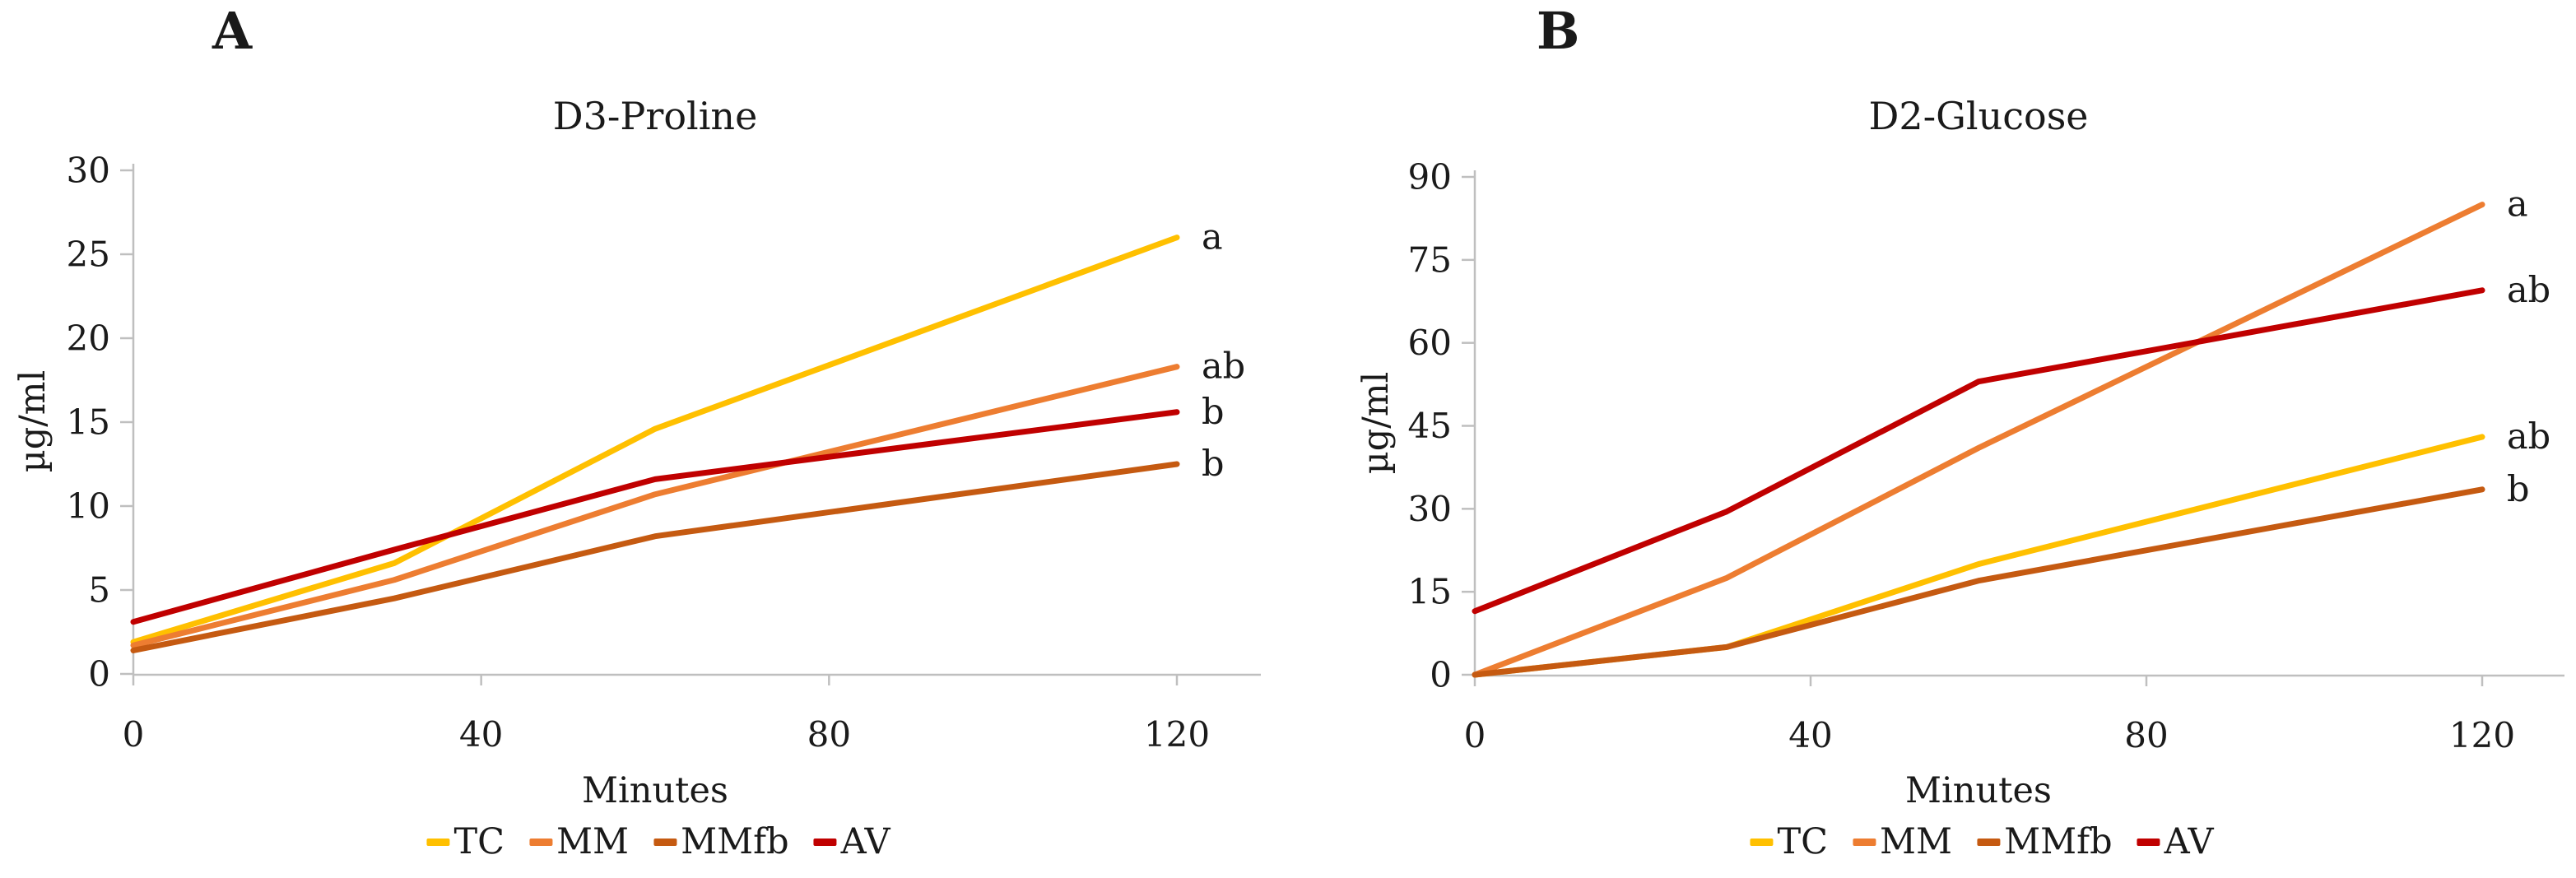  What do you see at coordinates (1430, 343) in the screenshot?
I see `y-tick-label: 60` at bounding box center [1430, 343].